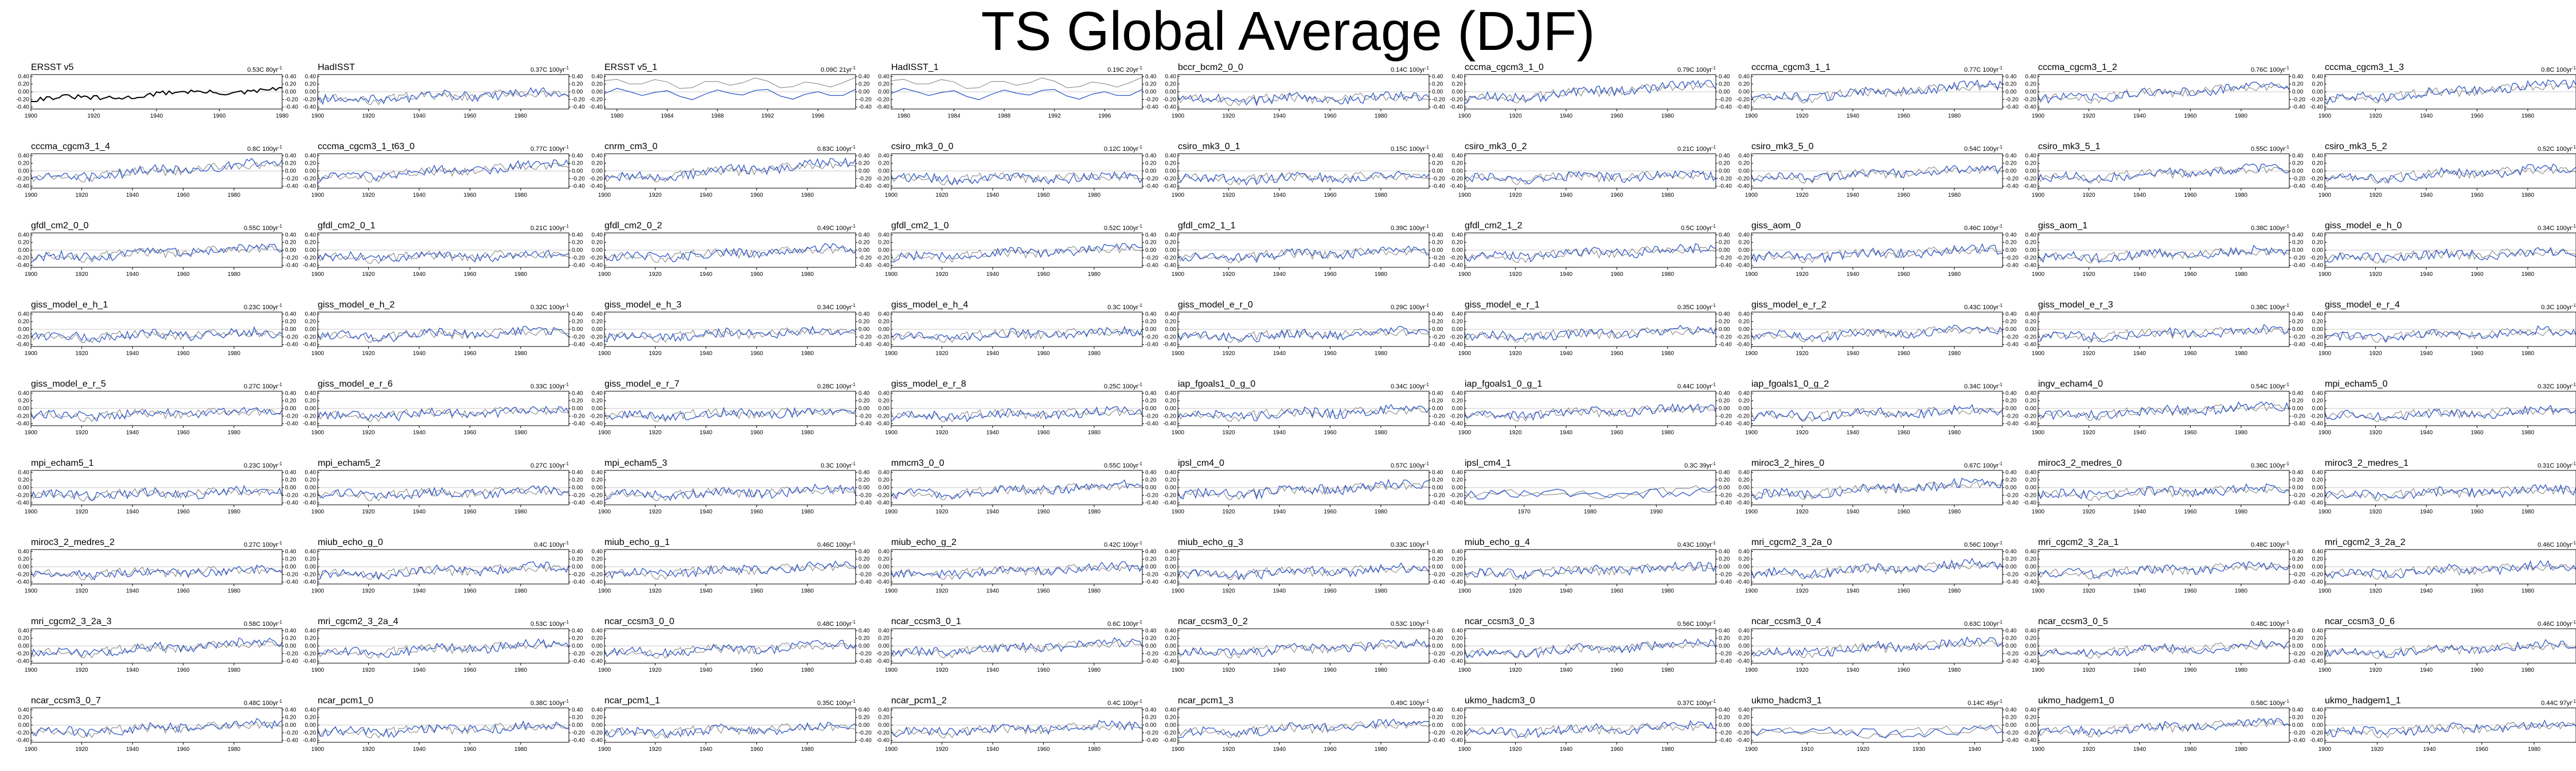 The image size is (2576, 771). What do you see at coordinates (2270, 465) in the screenshot?
I see `panel-trend-label: 0.36C 100yr-1` at bounding box center [2270, 465].